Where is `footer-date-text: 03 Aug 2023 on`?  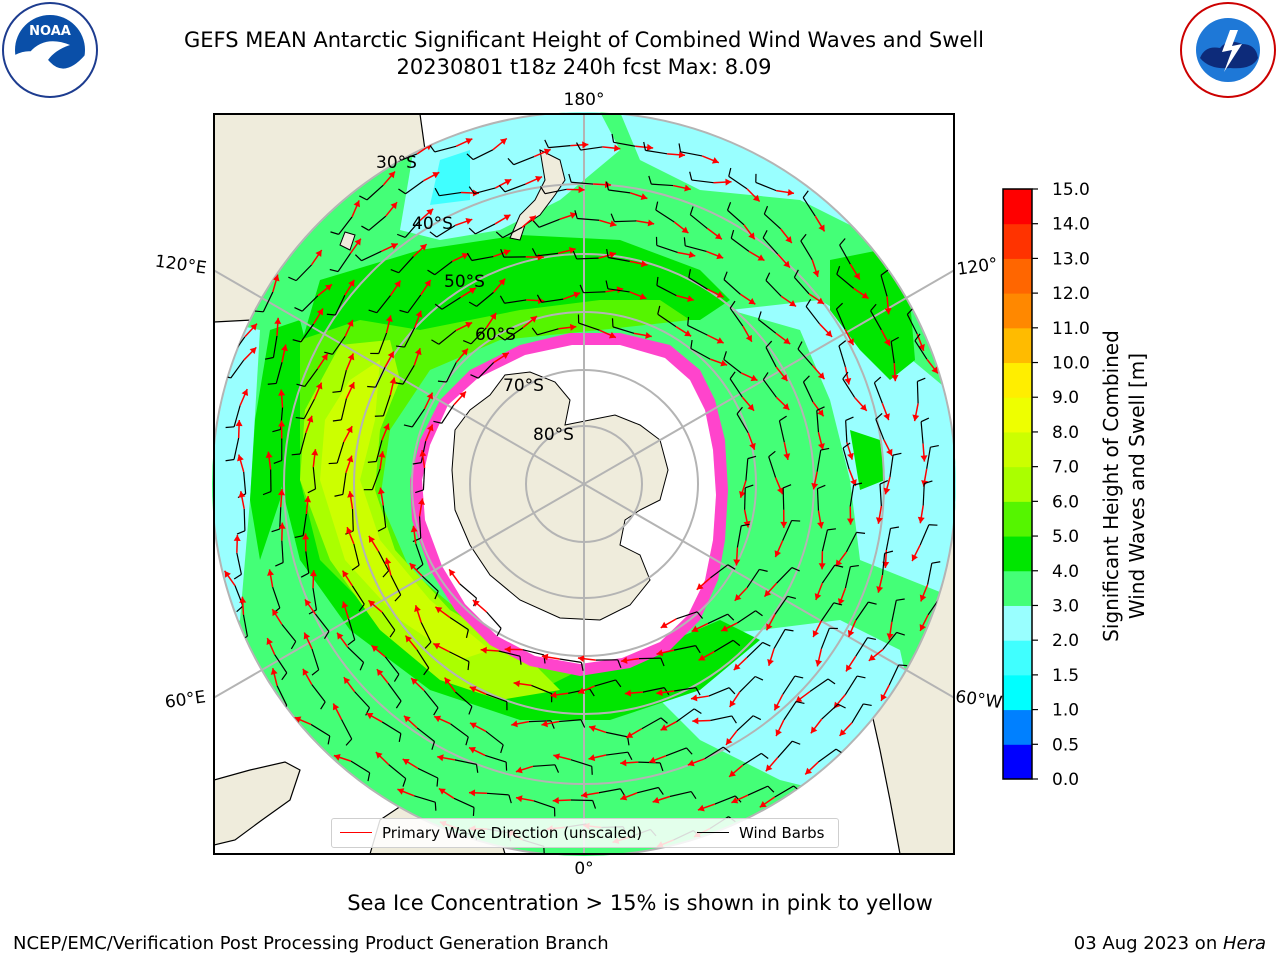
footer-date-text: 03 Aug 2023 on is located at coordinates (1148, 943).